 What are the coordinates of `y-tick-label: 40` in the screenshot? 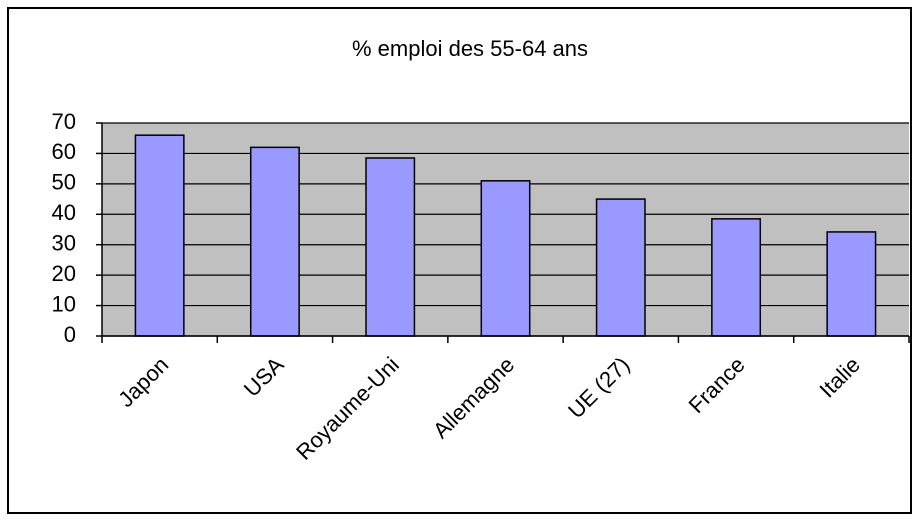 It's located at (64, 212).